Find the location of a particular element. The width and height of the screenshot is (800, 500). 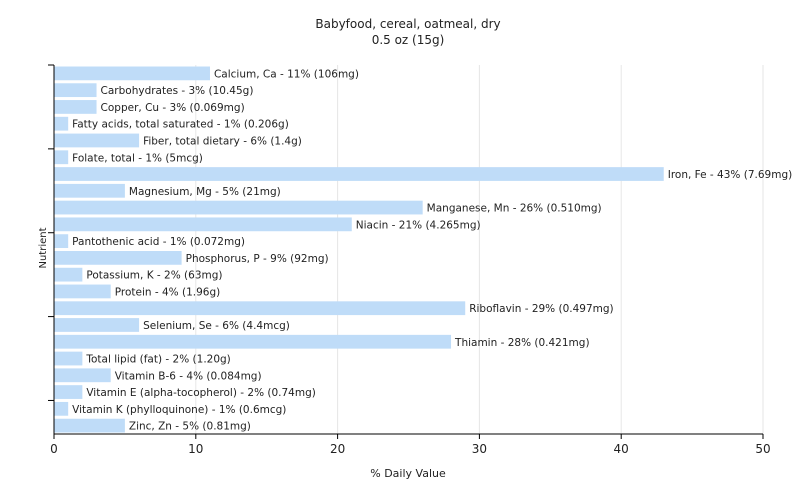

bar-label: Folate, total - 1% (5mcg) is located at coordinates (137, 158).